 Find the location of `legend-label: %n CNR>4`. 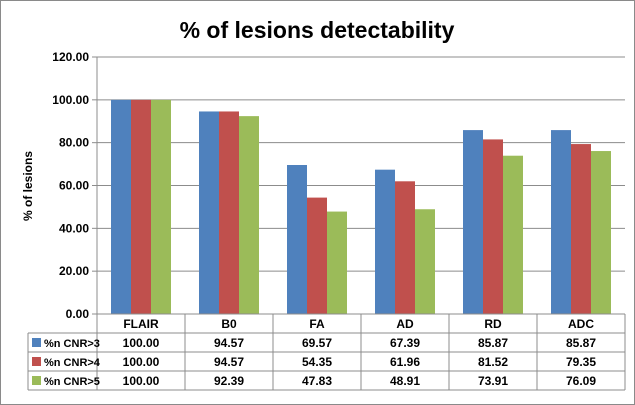

legend-label: %n CNR>4 is located at coordinates (72, 363).